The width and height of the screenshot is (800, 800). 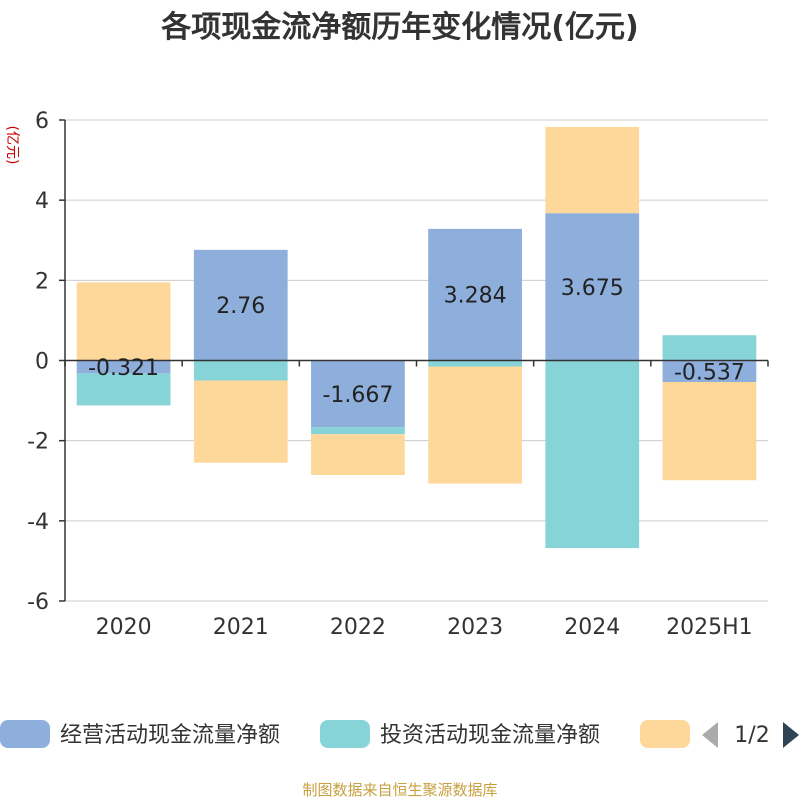 I want to click on y-axis-label: (亿元), so click(x=12, y=145).